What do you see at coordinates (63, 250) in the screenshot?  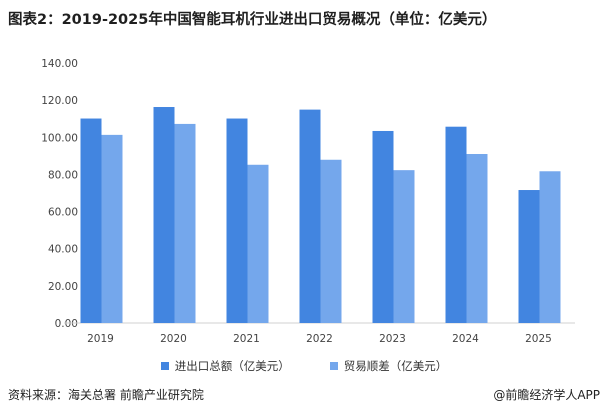 I see `y-tick-label: 40.00` at bounding box center [63, 250].